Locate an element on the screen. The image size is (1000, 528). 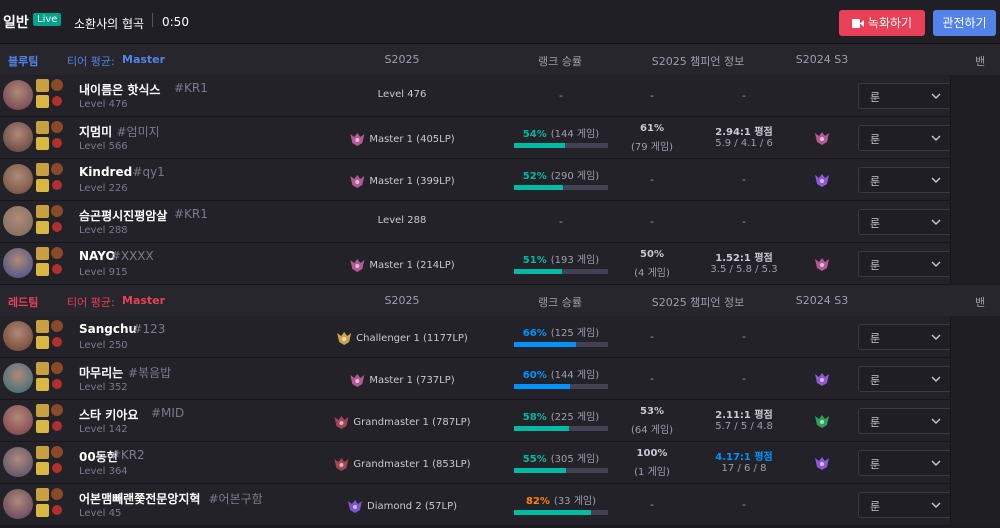
column-header: S2025 챔피언 정보 is located at coordinates (698, 61).